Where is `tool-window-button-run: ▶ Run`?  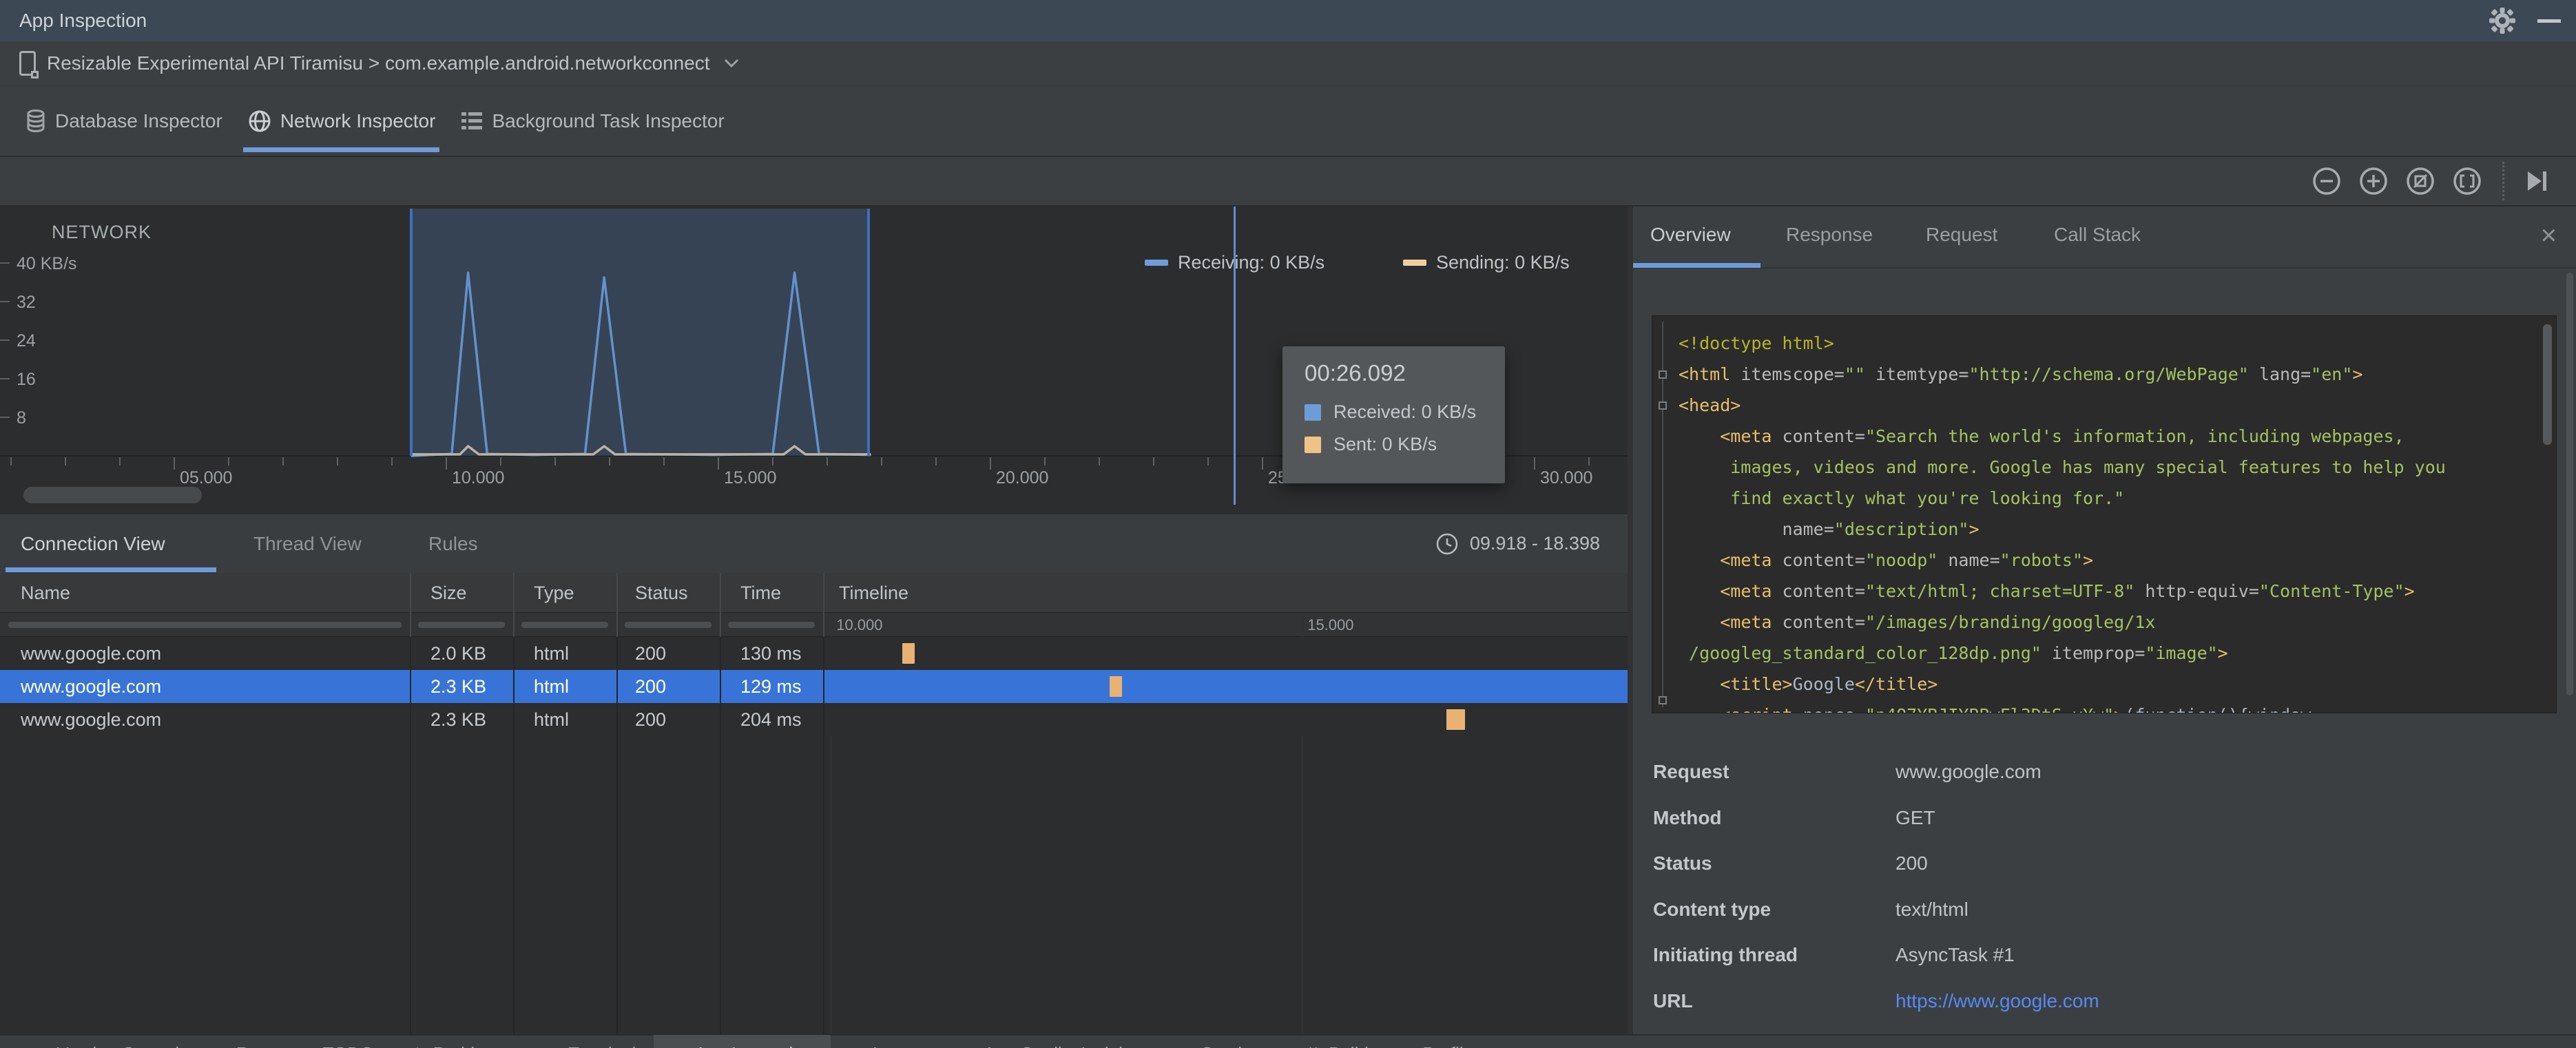 tool-window-button-run: ▶ Run is located at coordinates (242, 1041).